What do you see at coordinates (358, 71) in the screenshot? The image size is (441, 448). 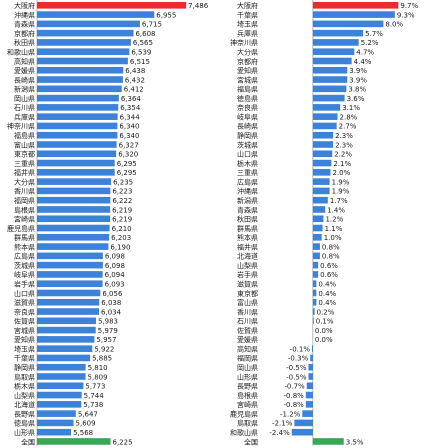 I see `right-chart-value-label: 3.9%` at bounding box center [358, 71].